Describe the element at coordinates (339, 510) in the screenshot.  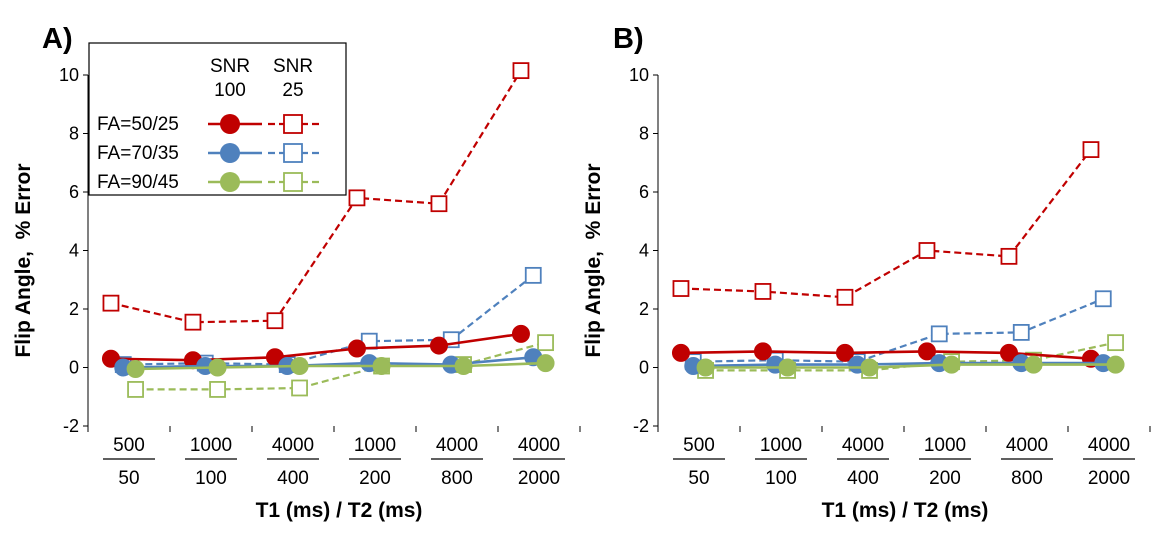
I see `x-axis-title: T1 (ms) / T2 (ms)` at that location.